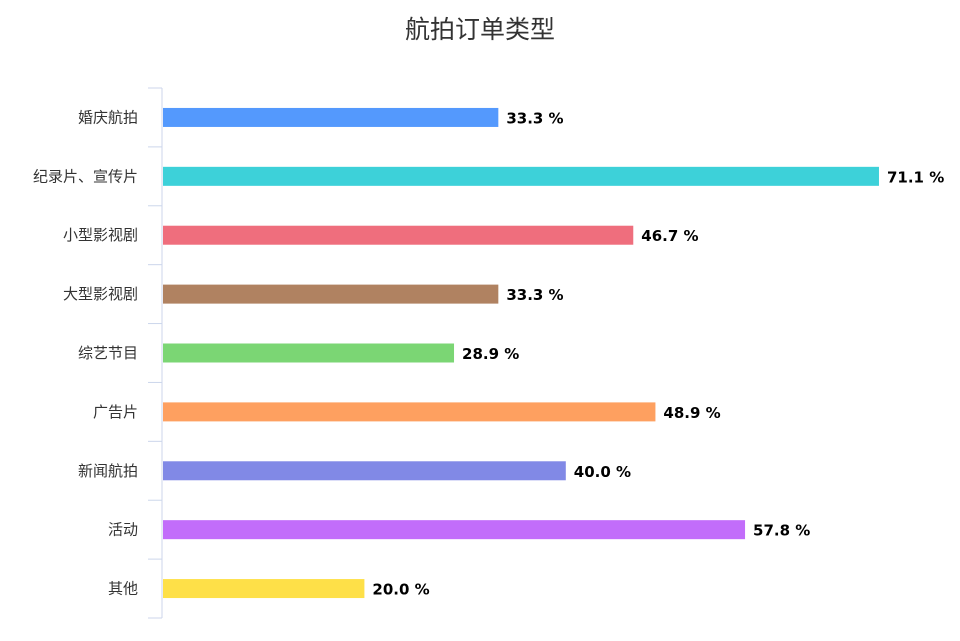 This screenshot has height=641, width=960. What do you see at coordinates (400, 590) in the screenshot?
I see `value-label: 20.0 %` at bounding box center [400, 590].